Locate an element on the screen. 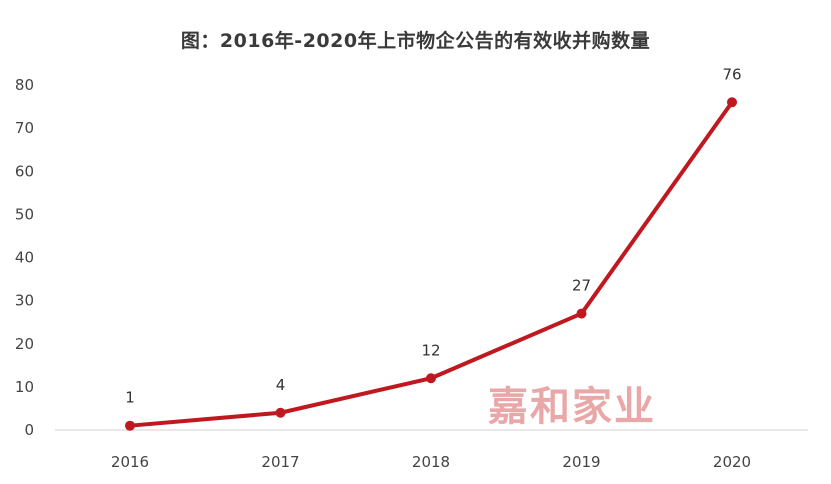  x-tick-label: 2019 is located at coordinates (581, 462).